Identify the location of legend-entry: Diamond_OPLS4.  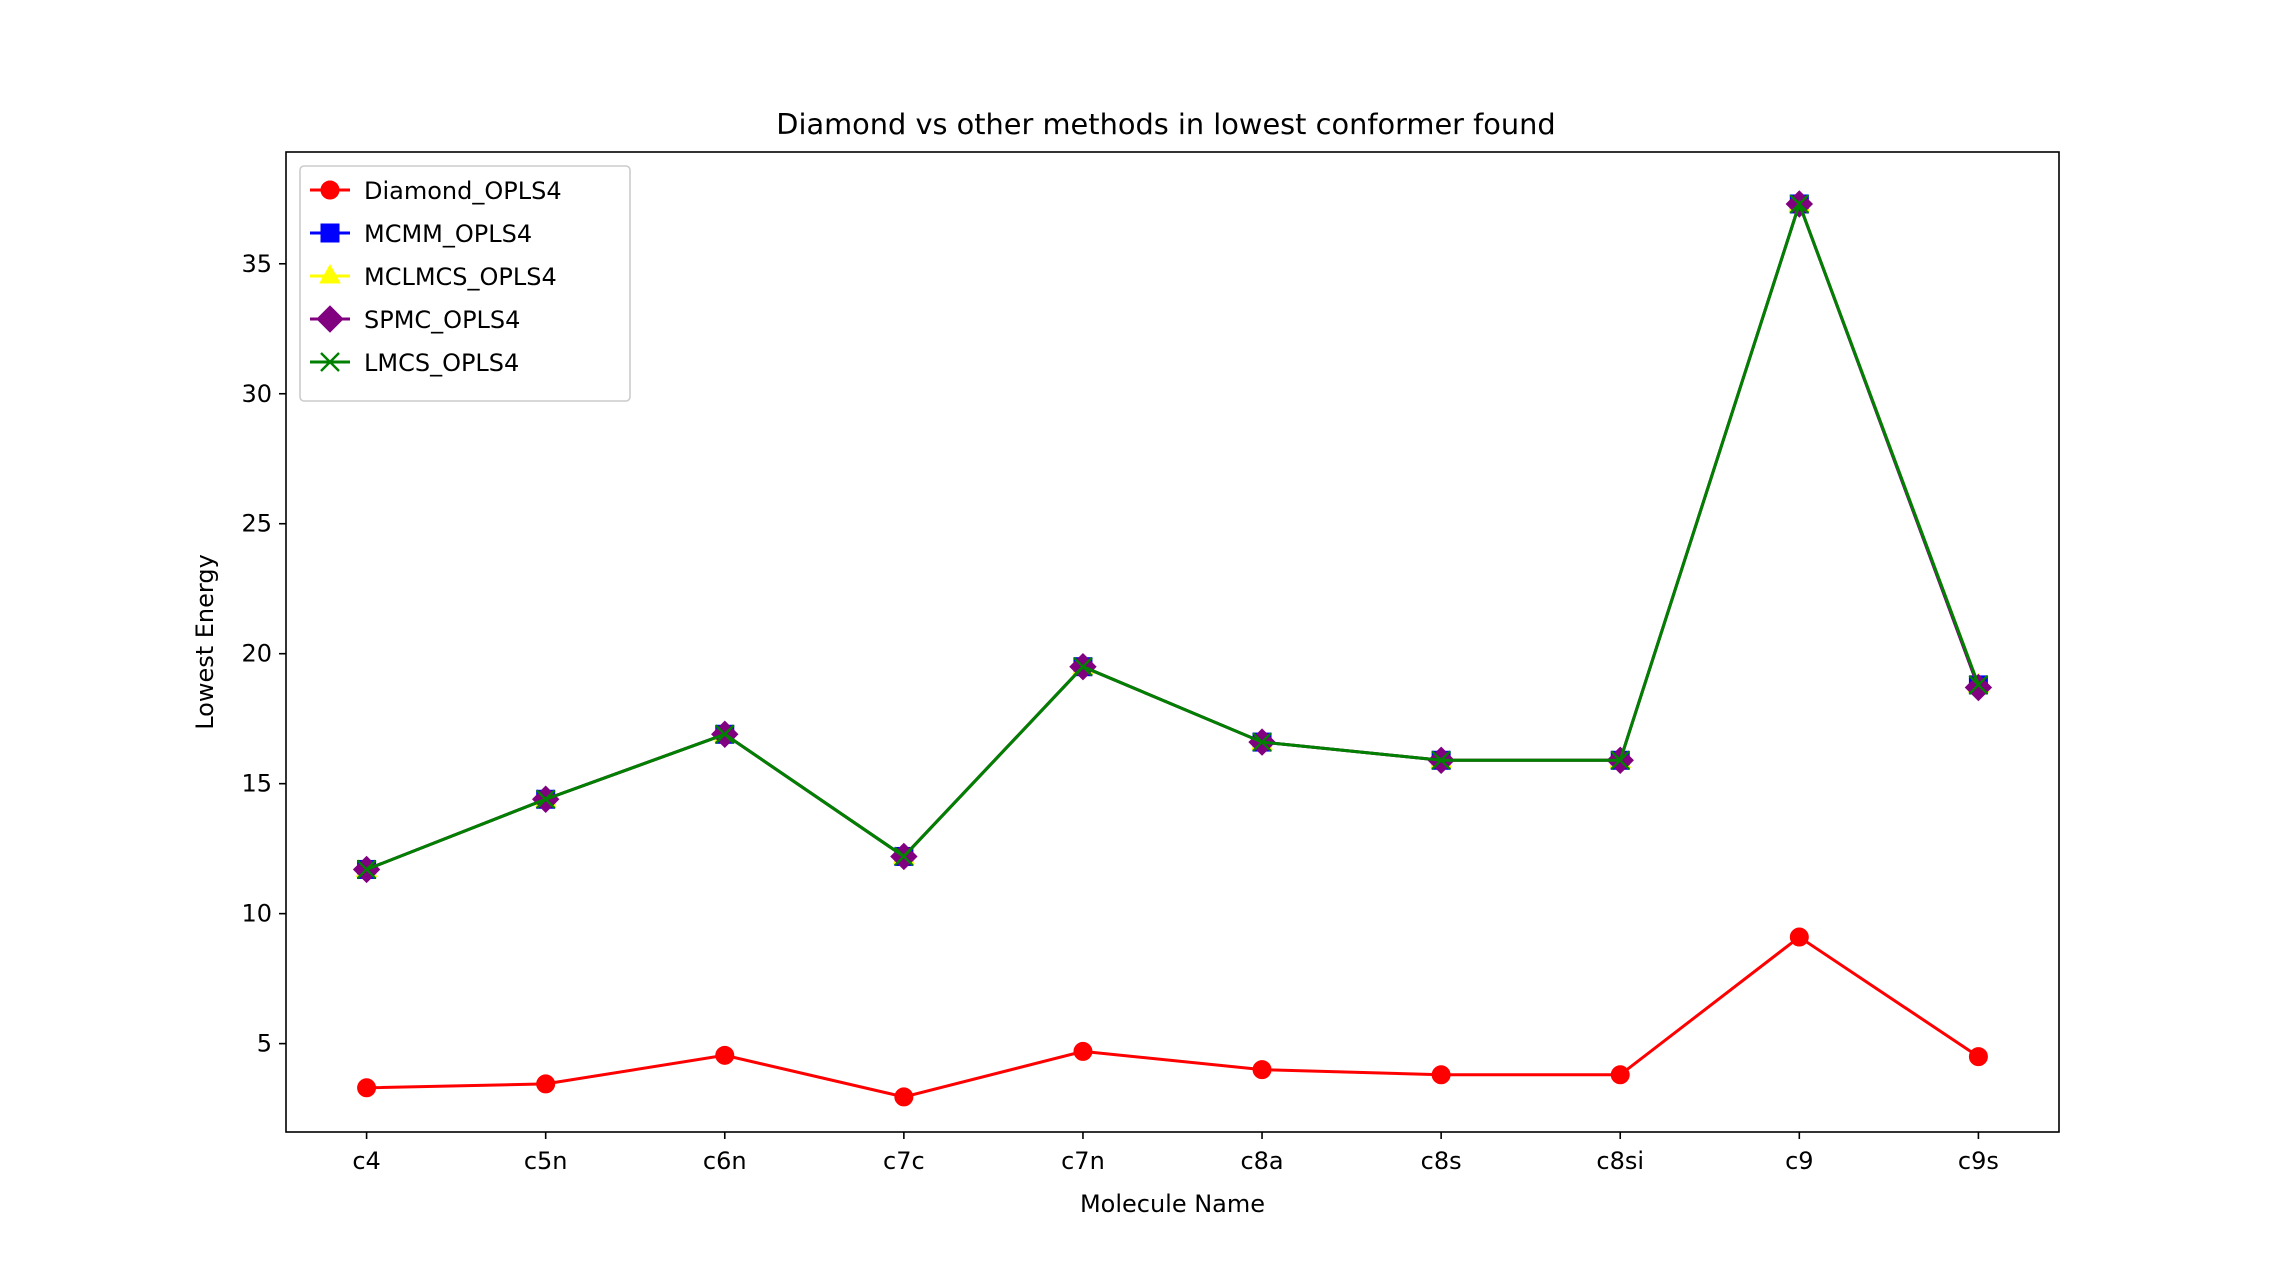
(436, 191).